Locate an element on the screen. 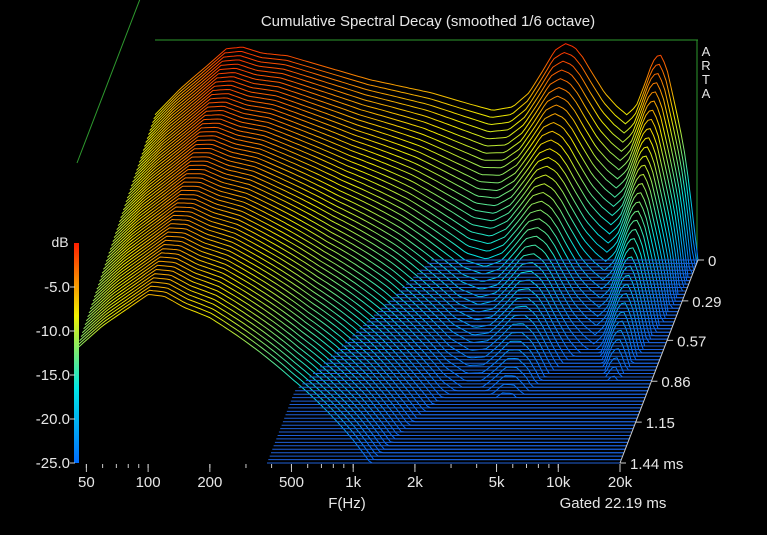  y-tick-label: -10.0 is located at coordinates (53, 331).